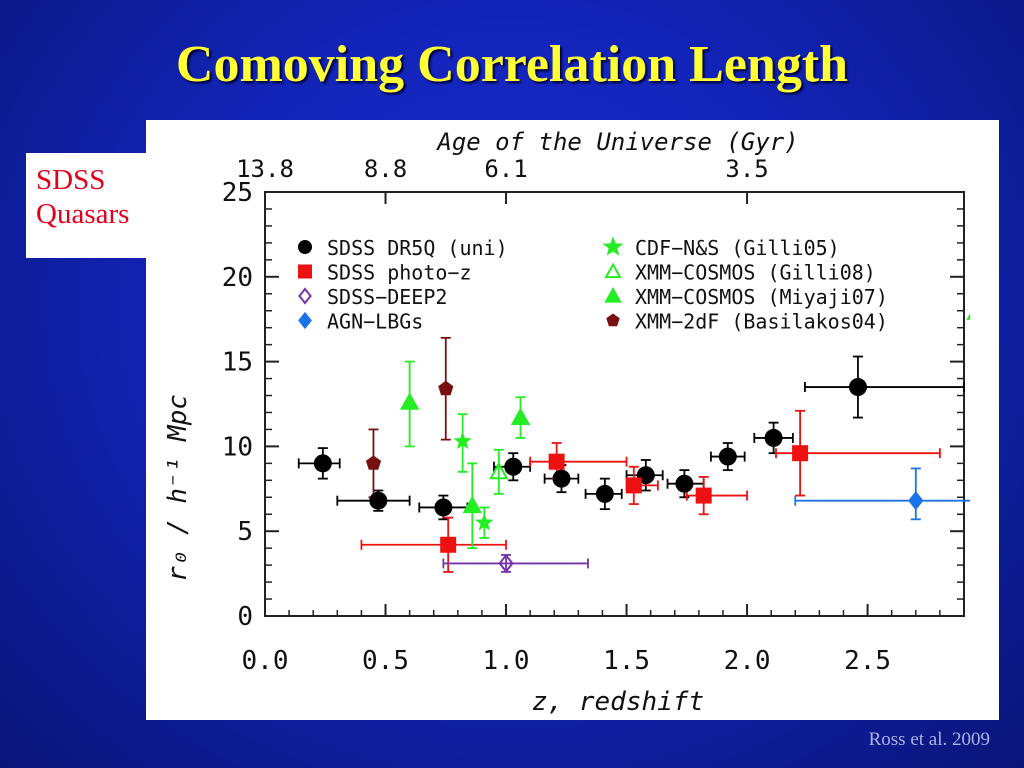  What do you see at coordinates (616, 142) in the screenshot?
I see `top-axis-label: Age of the Universe (Gyr)` at bounding box center [616, 142].